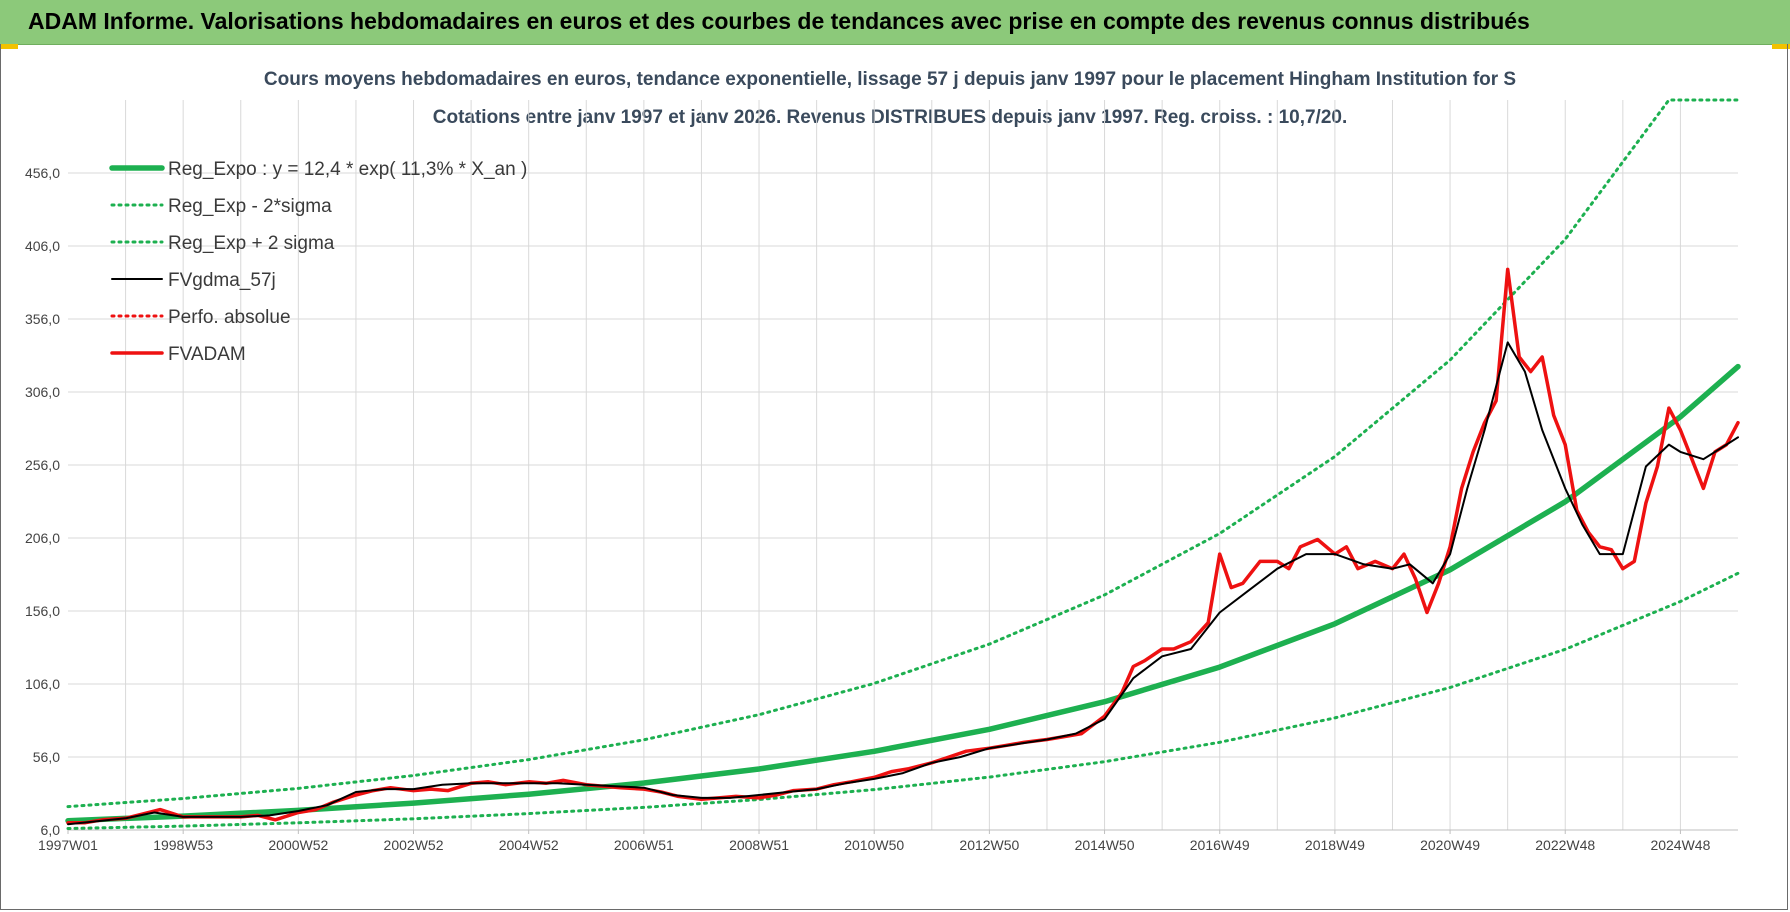 The width and height of the screenshot is (1790, 912). I want to click on y-tick-label: 356,0, so click(42, 319).